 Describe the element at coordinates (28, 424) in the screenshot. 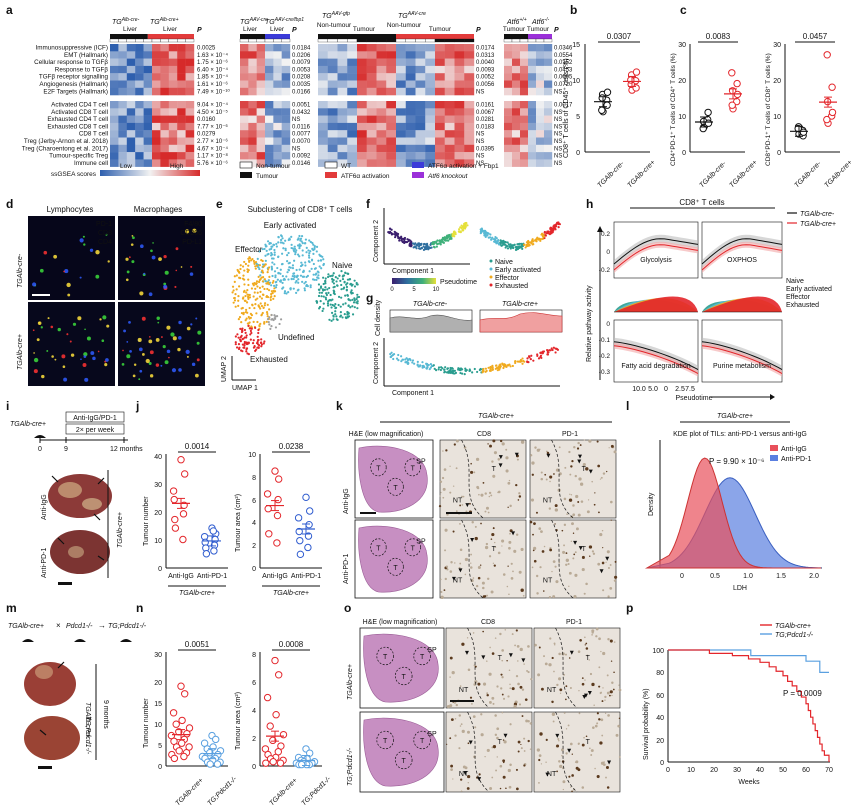

I see `i-mouse: TGAlb-cre+` at that location.